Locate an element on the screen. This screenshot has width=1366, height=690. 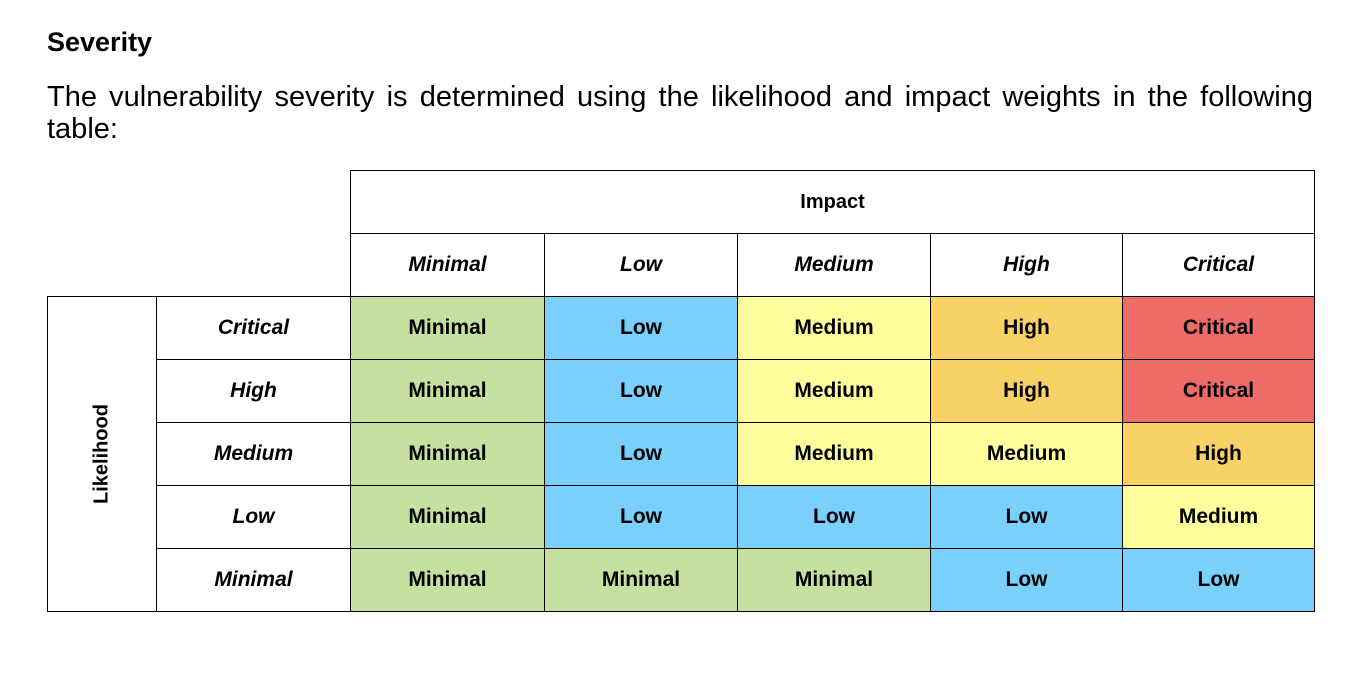
likelihood-level-header: Minimal is located at coordinates (253, 580).